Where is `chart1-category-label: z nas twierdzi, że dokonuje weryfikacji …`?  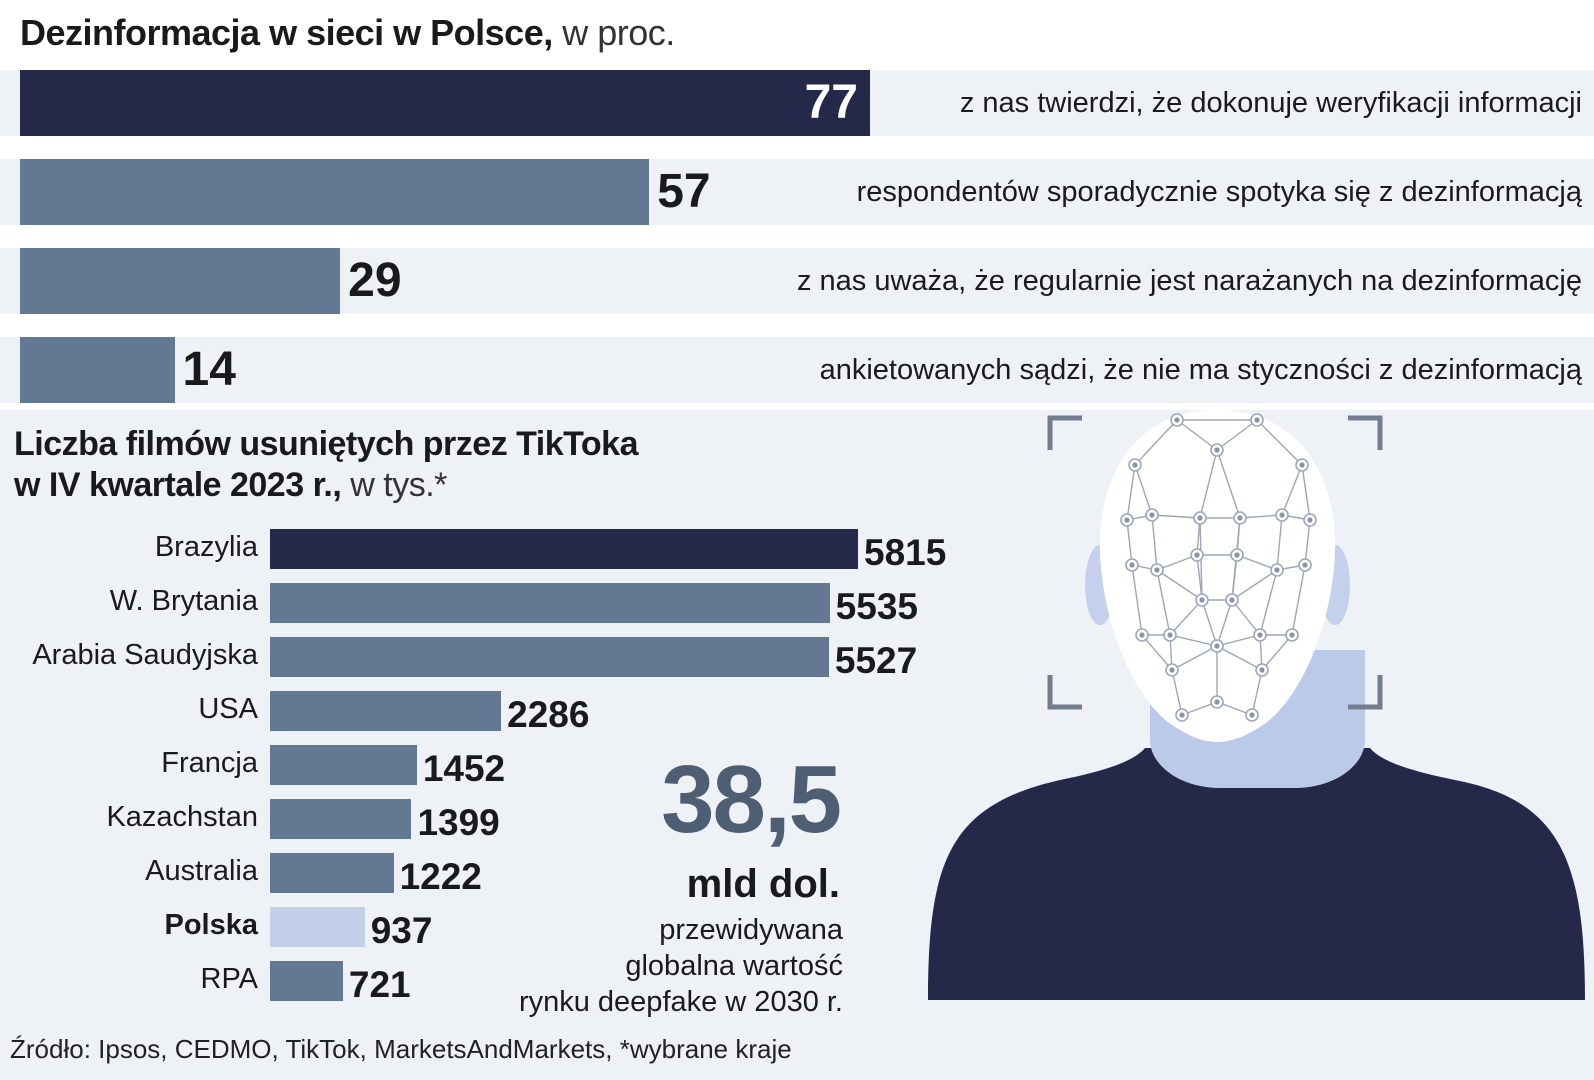
chart1-category-label: z nas twierdzi, że dokonuje weryfikacji … is located at coordinates (1270, 103).